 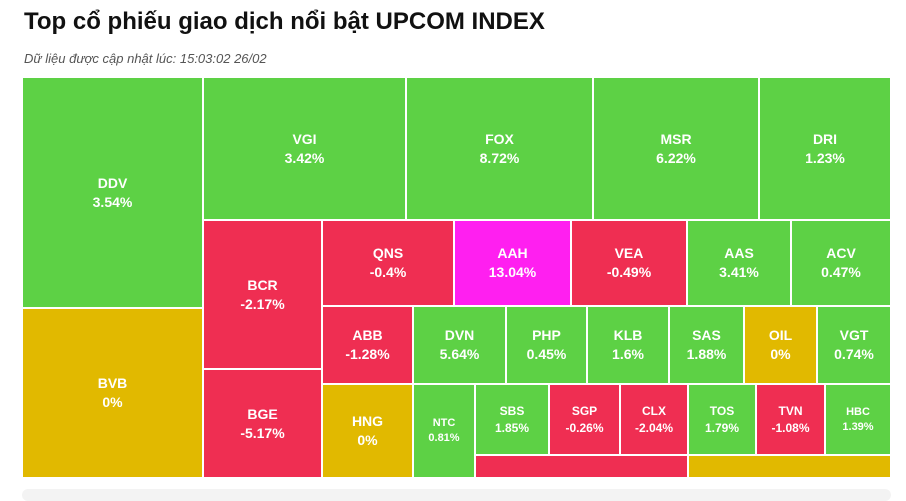 What do you see at coordinates (584, 411) in the screenshot?
I see `tile-symbol: SGP` at bounding box center [584, 411].